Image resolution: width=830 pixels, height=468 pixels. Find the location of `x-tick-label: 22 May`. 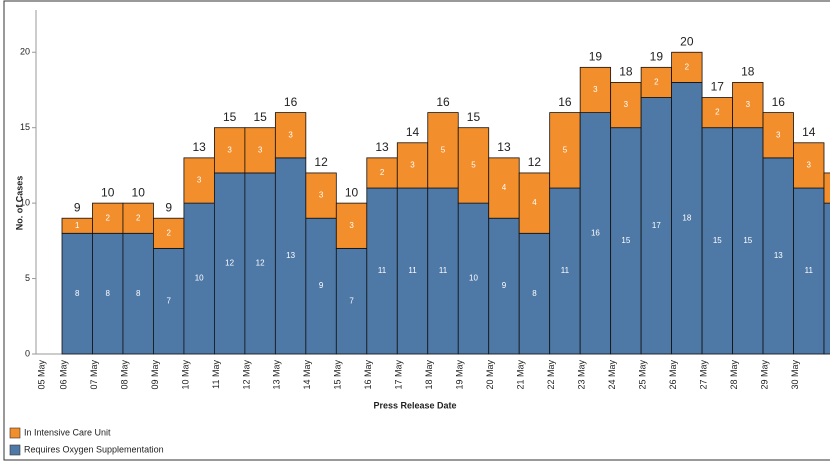

x-tick-label: 22 May is located at coordinates (551, 375).